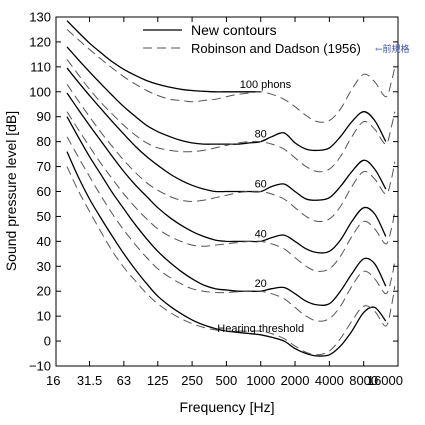 This screenshot has width=425, height=425. I want to click on y-tick-label-3: 20, so click(44, 291).